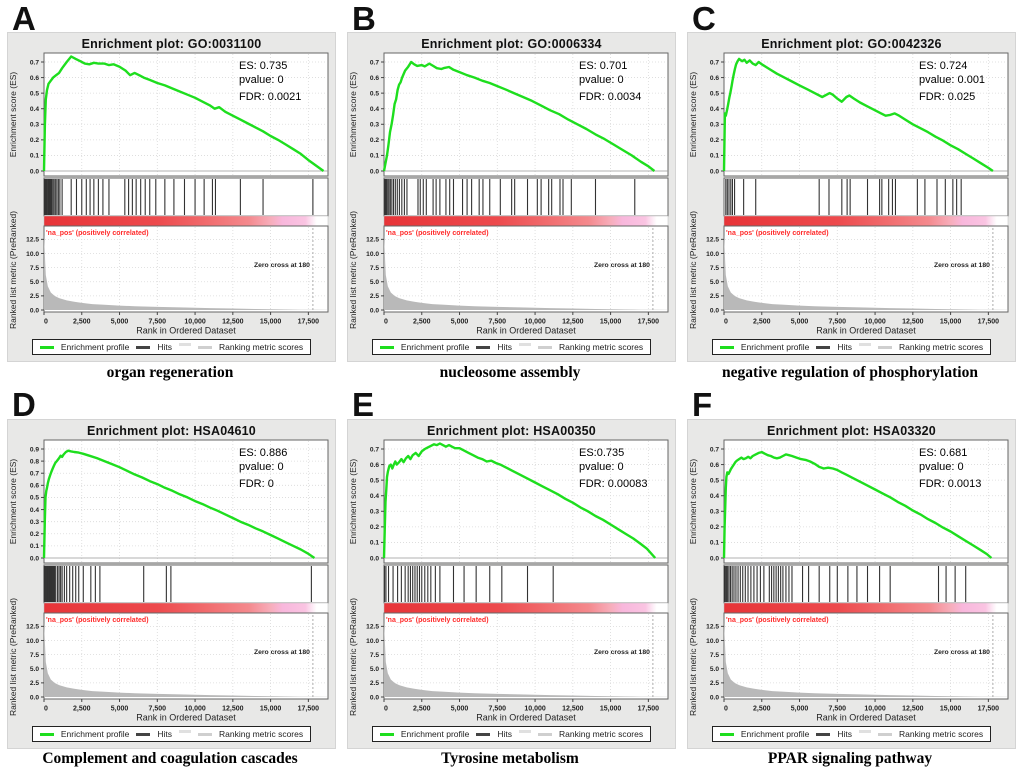 The width and height of the screenshot is (1020, 768). Describe the element at coordinates (263, 453) in the screenshot. I see `svg-text: ES: 0.886` at that location.